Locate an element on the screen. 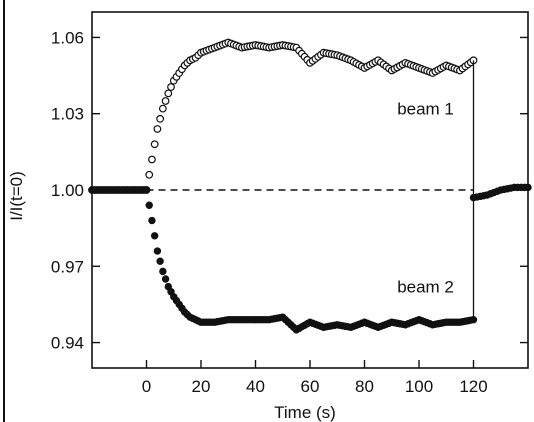  x-tick-label: 100 is located at coordinates (419, 386).